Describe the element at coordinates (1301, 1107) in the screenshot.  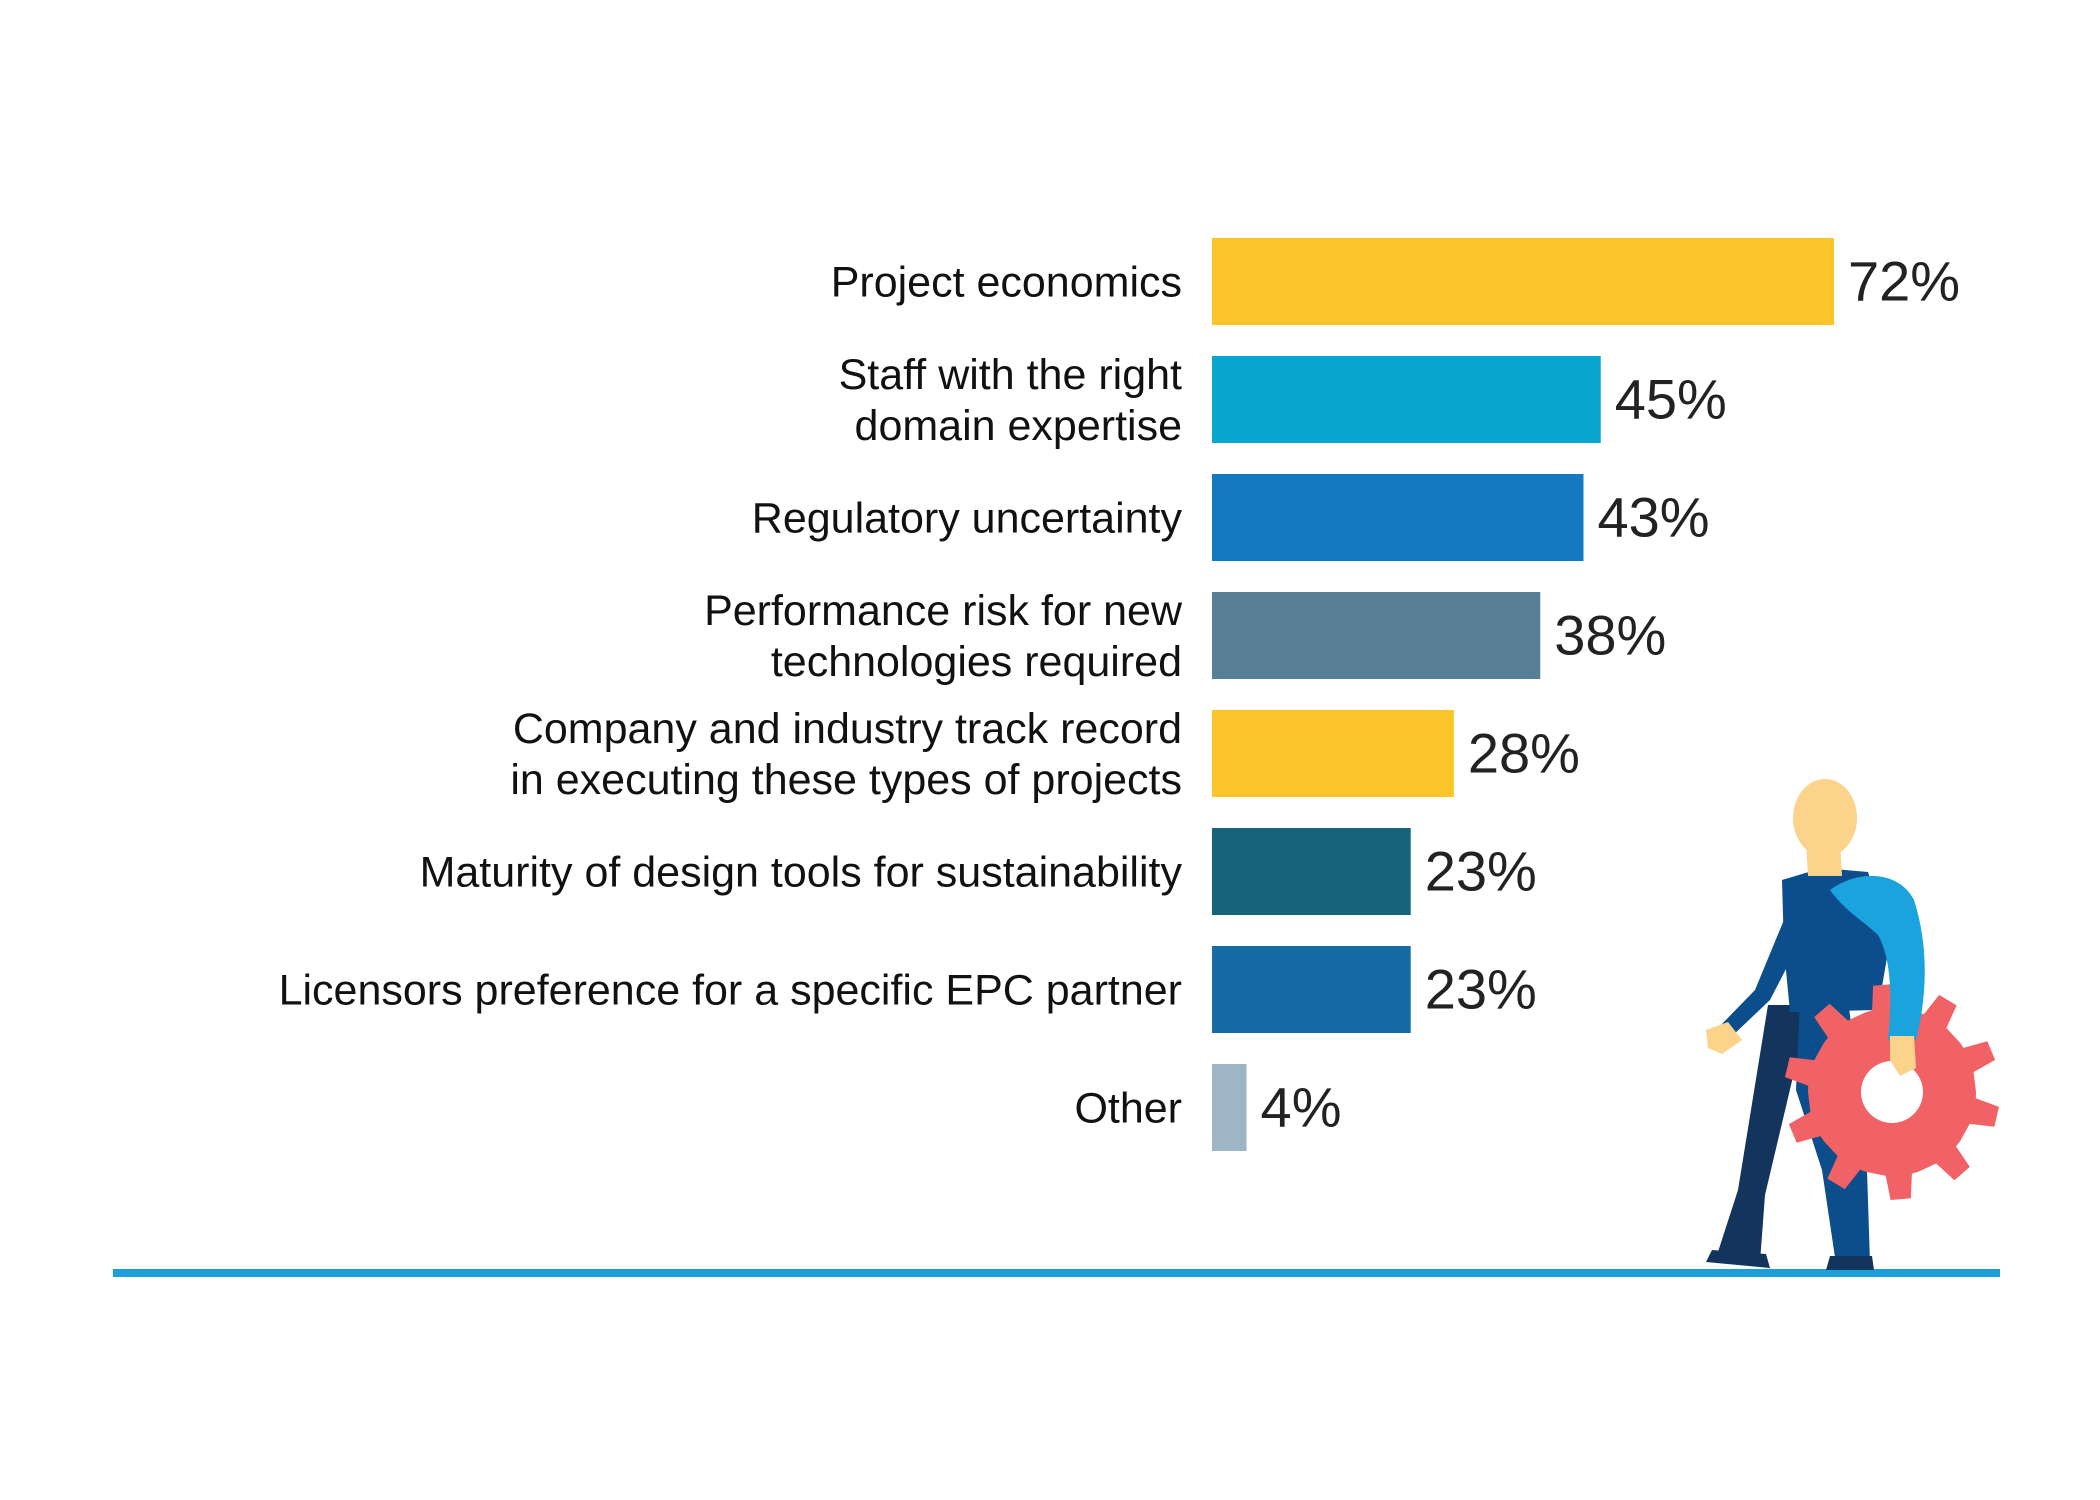
I see `value-label-8: 4%` at that location.